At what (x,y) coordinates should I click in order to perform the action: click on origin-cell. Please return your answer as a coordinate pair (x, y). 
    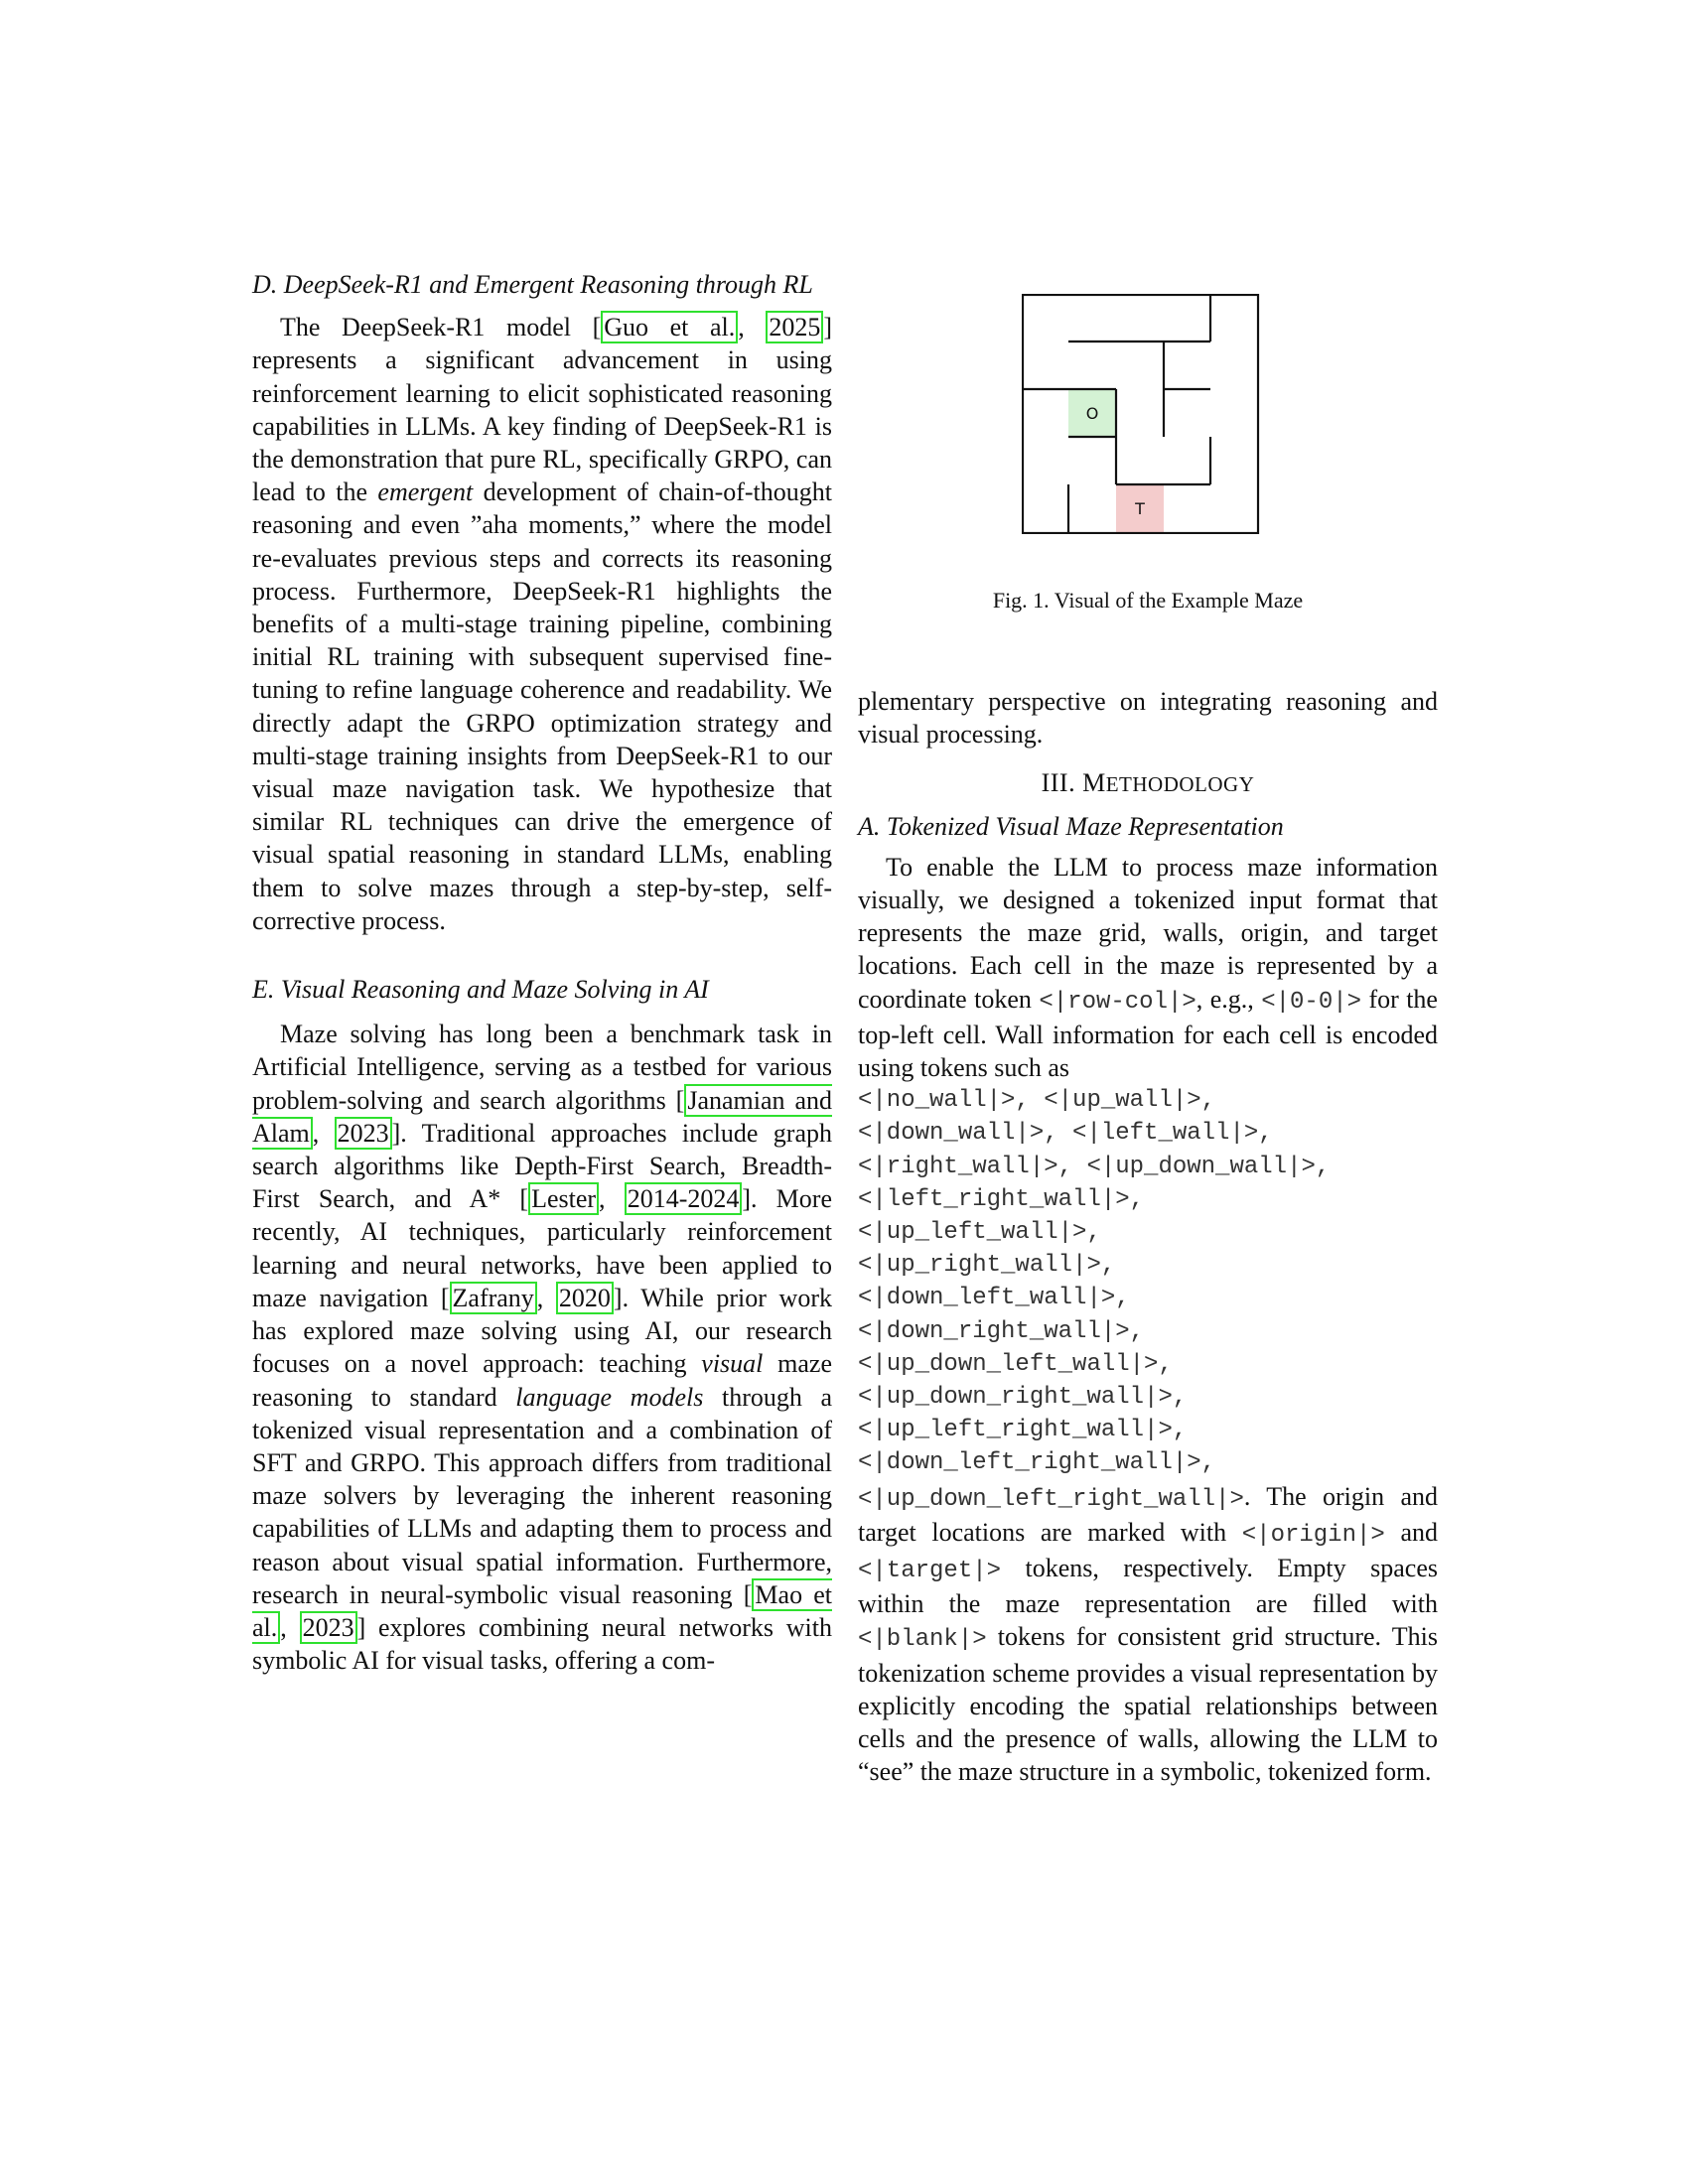
    Looking at the image, I should click on (1092, 413).